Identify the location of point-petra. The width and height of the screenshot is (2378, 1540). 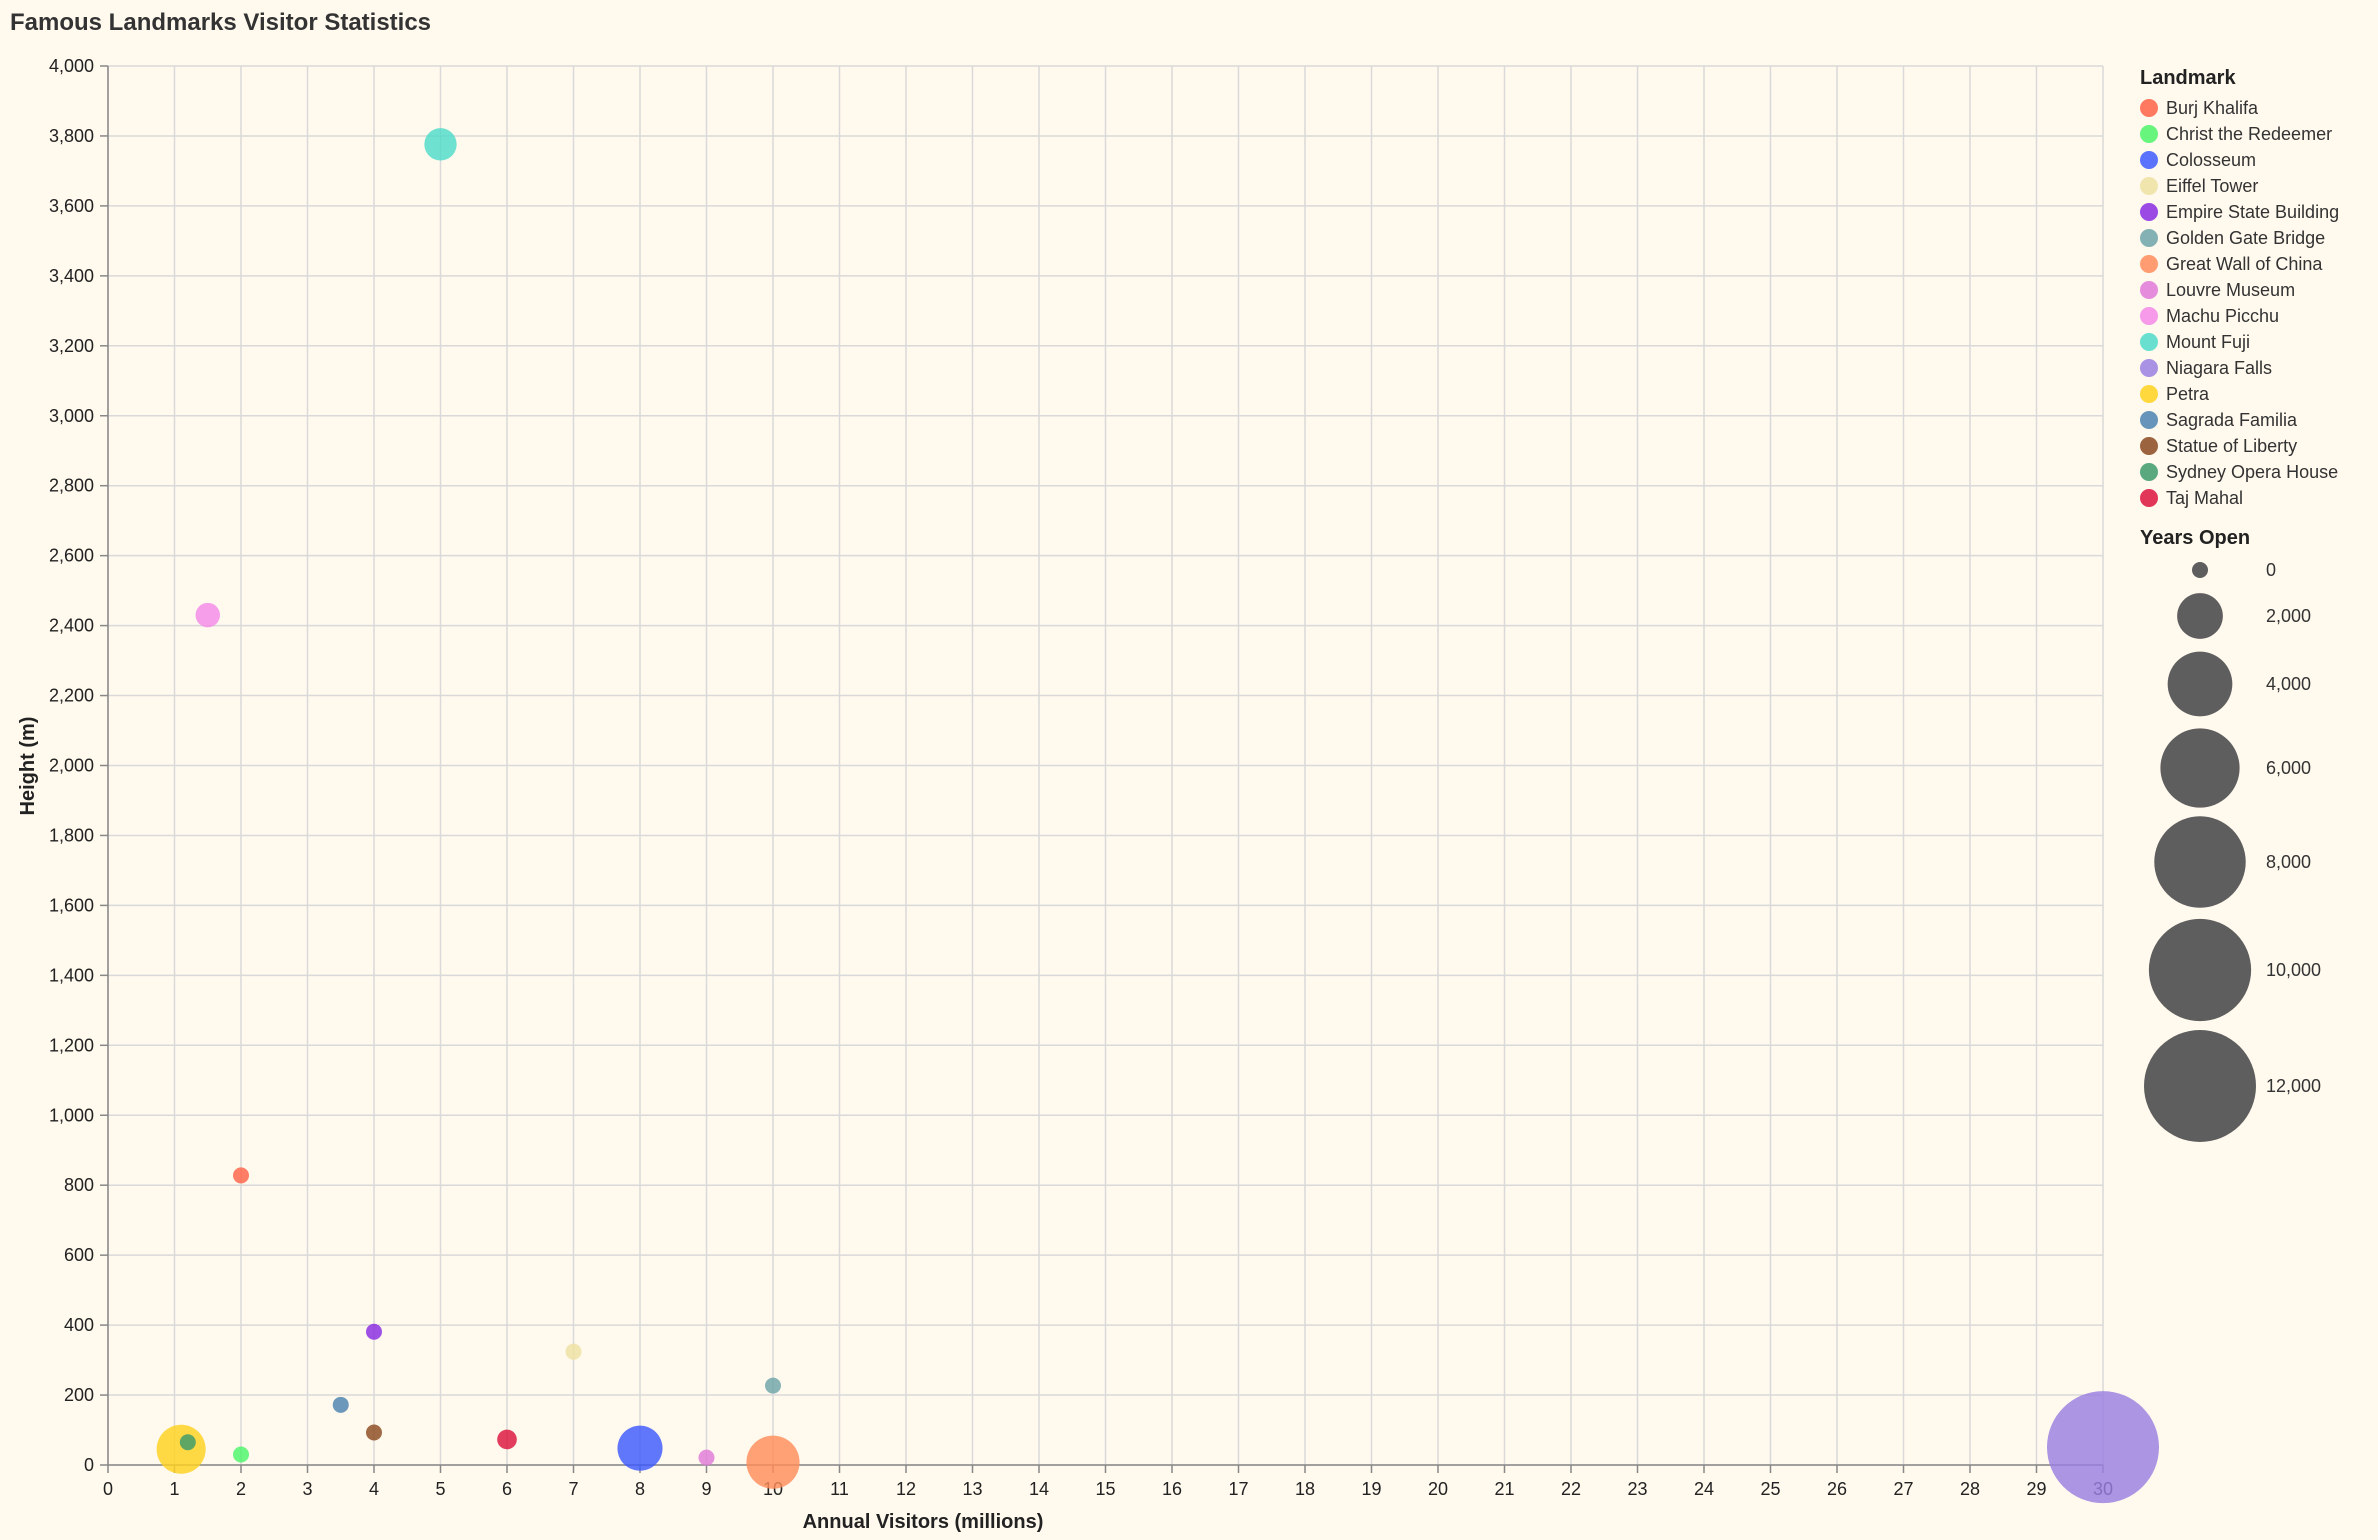
(181, 1449).